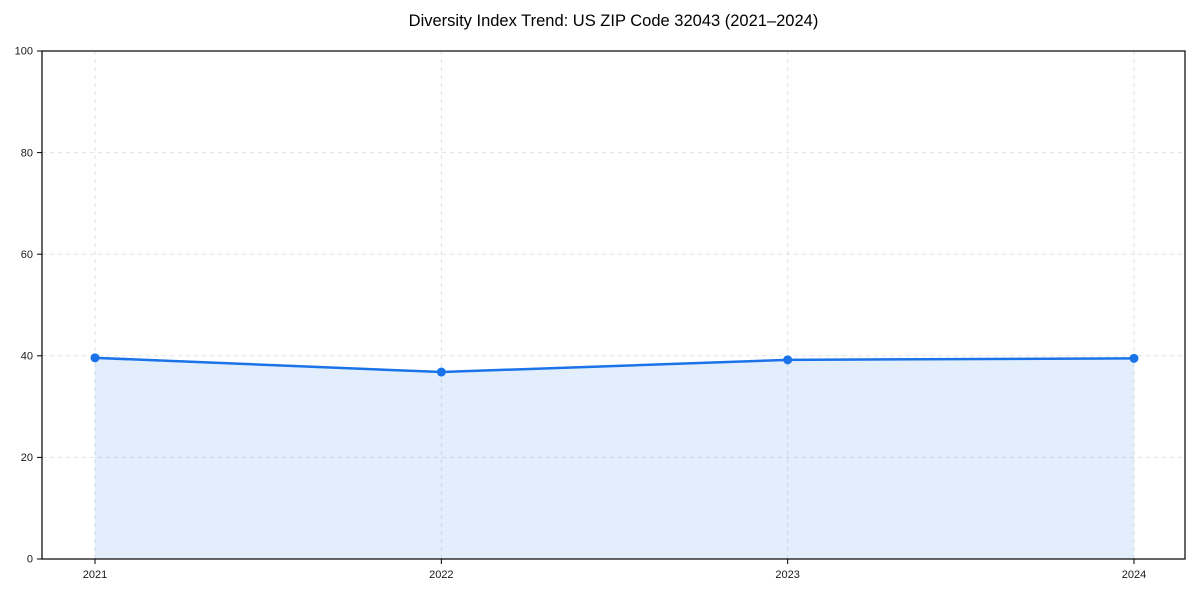 Image resolution: width=1200 pixels, height=600 pixels. What do you see at coordinates (95, 575) in the screenshot?
I see `x-axis-tick-label: 2021` at bounding box center [95, 575].